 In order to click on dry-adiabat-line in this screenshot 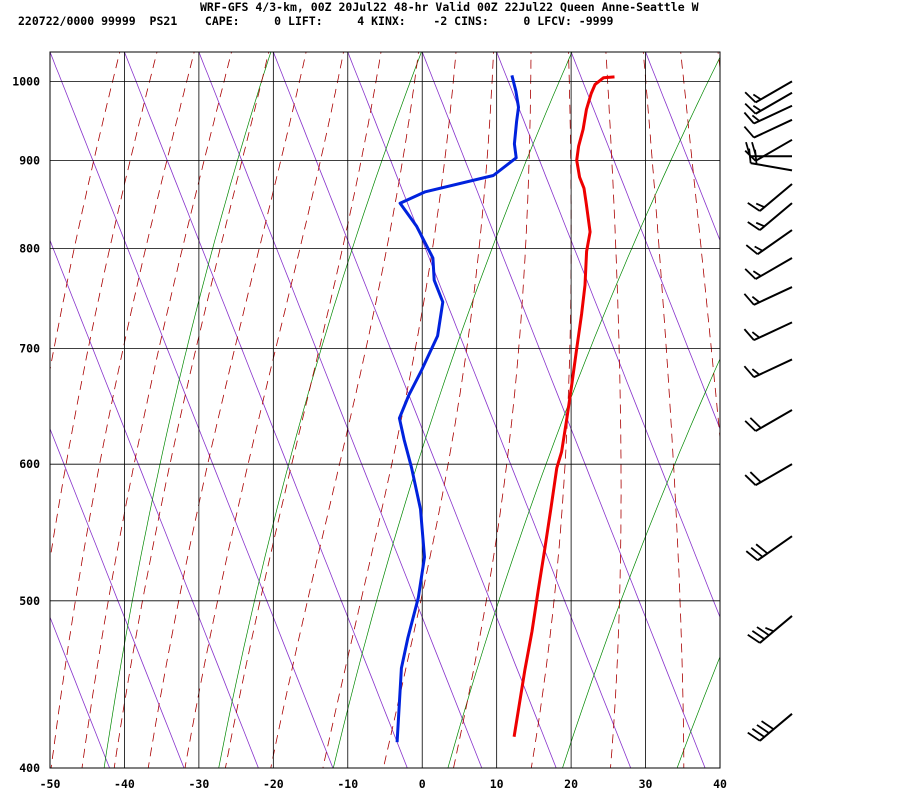, I will do `click(846, 410)`.